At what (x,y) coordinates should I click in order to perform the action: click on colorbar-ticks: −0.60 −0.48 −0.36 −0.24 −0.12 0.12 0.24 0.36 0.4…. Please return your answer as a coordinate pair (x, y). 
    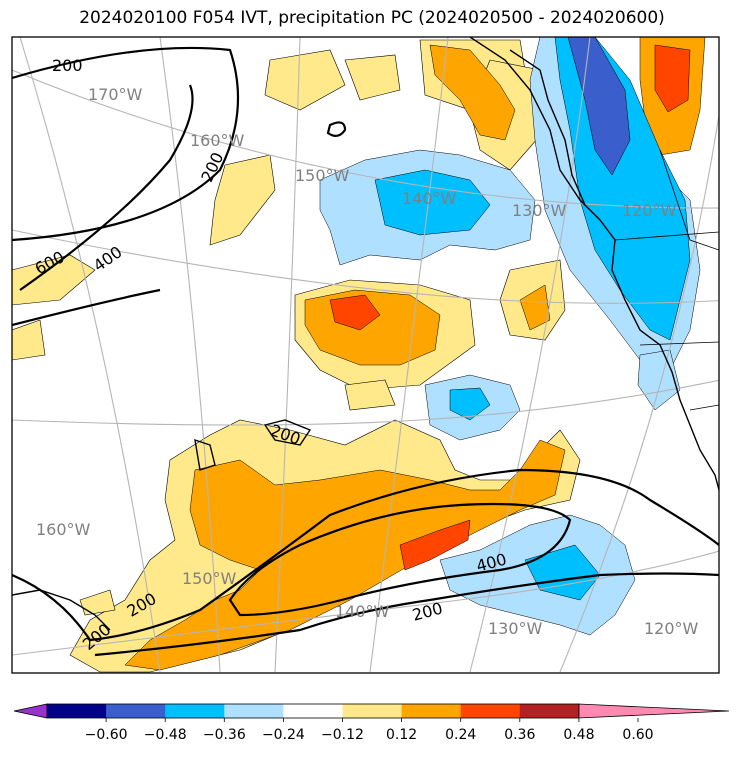
    Looking at the image, I should click on (369, 730).